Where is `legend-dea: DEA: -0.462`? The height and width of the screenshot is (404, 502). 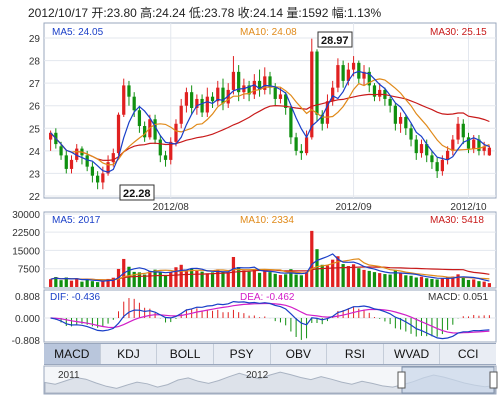 legend-dea: DEA: -0.462 is located at coordinates (267, 297).